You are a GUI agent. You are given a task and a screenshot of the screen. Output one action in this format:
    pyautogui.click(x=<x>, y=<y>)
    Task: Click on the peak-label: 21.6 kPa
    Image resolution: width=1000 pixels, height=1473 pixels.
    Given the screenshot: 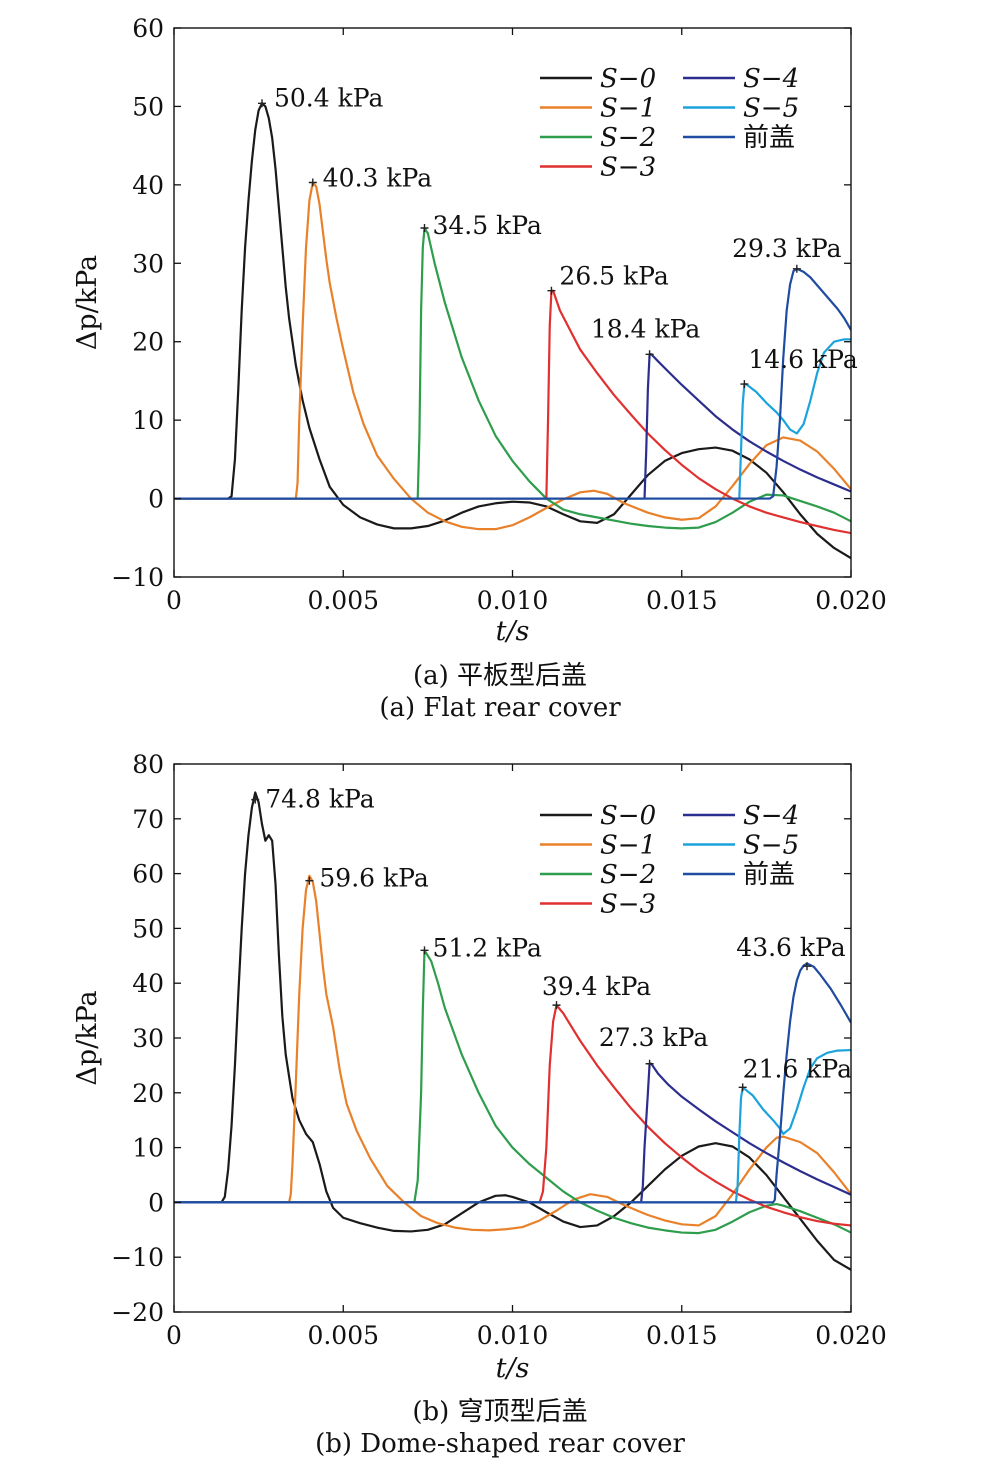 What is the action you would take?
    pyautogui.click(x=797, y=1068)
    